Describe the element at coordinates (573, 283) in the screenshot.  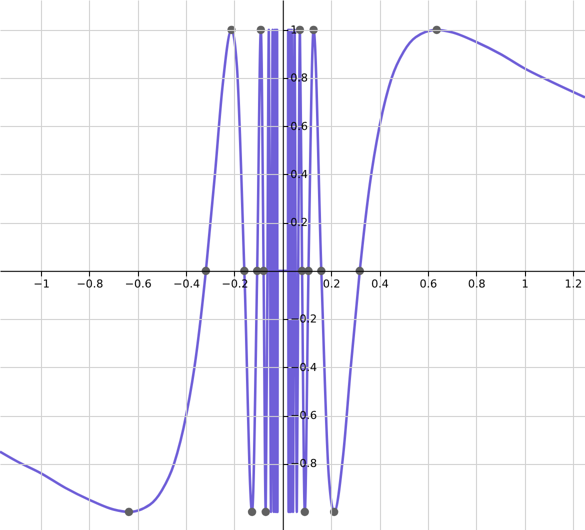
I see `x-tick-label: 1.2` at that location.